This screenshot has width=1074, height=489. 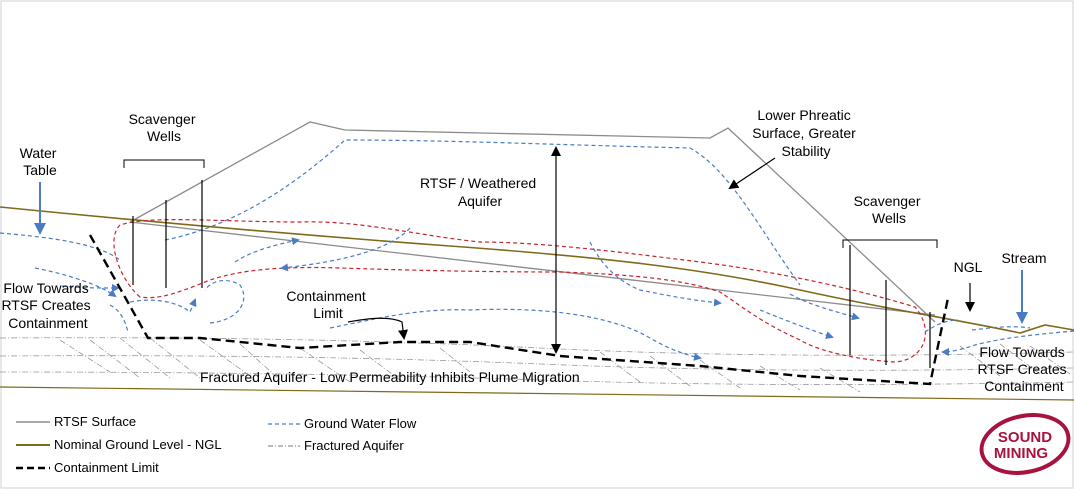 I want to click on fractured-aquifer-hatching, so click(x=537, y=365).